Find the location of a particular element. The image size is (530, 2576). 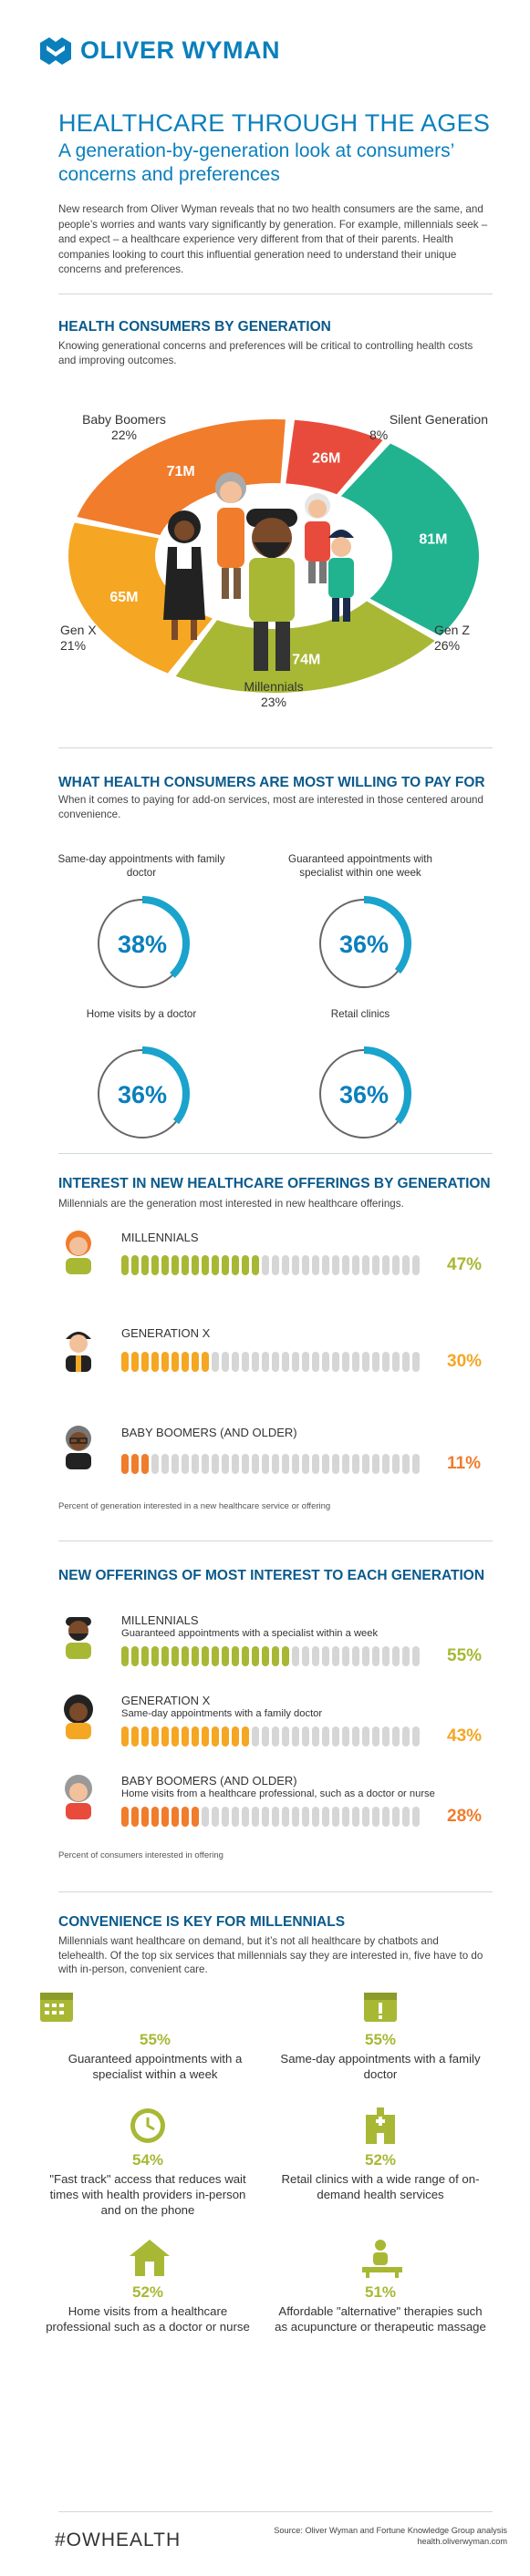

interest-bar-millennials is located at coordinates (270, 1265).